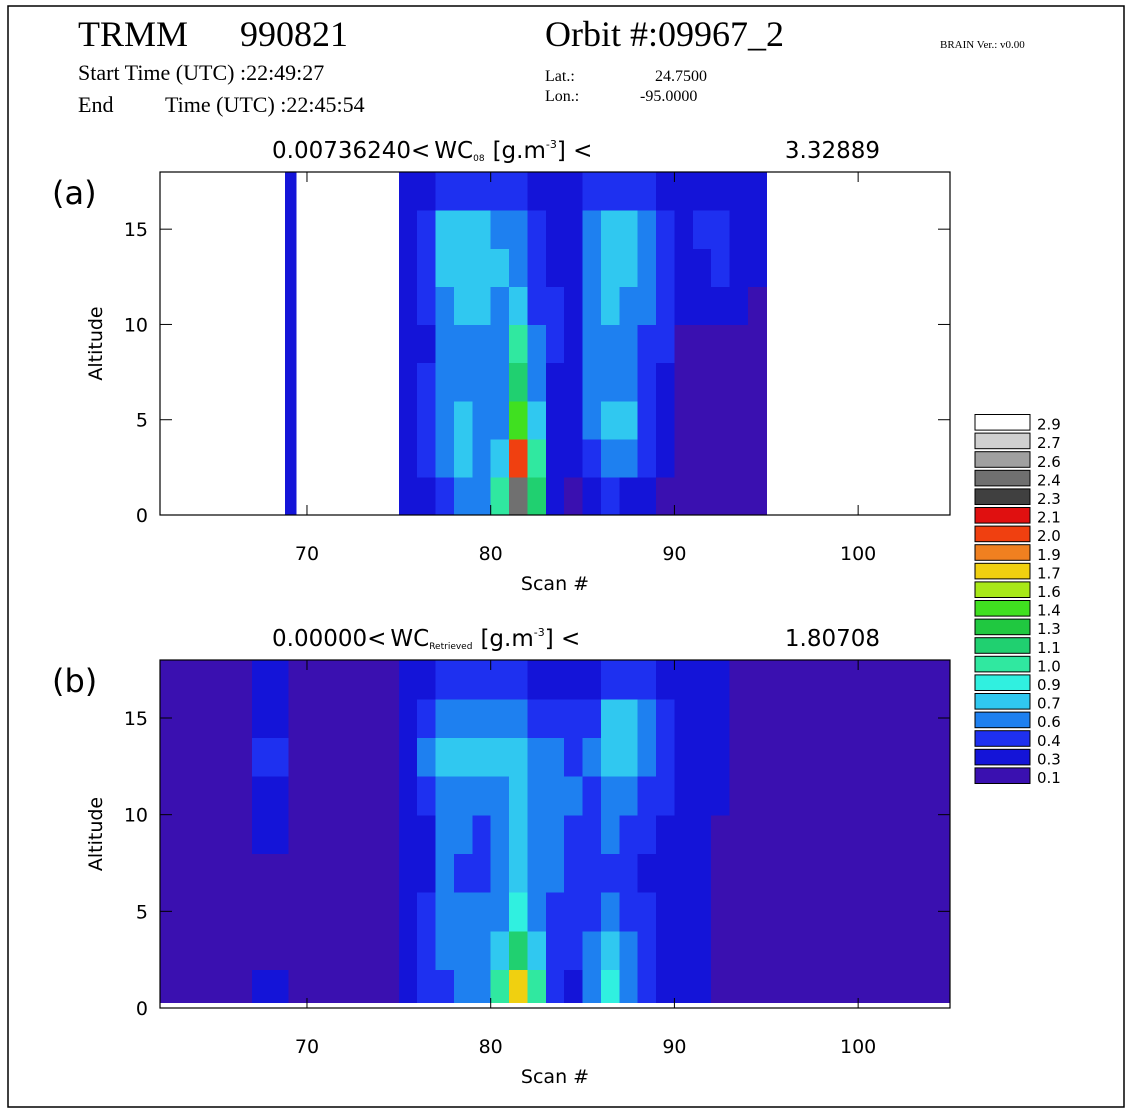 This screenshot has height=1115, width=1133. I want to click on title-sup: -3, so click(551, 144).